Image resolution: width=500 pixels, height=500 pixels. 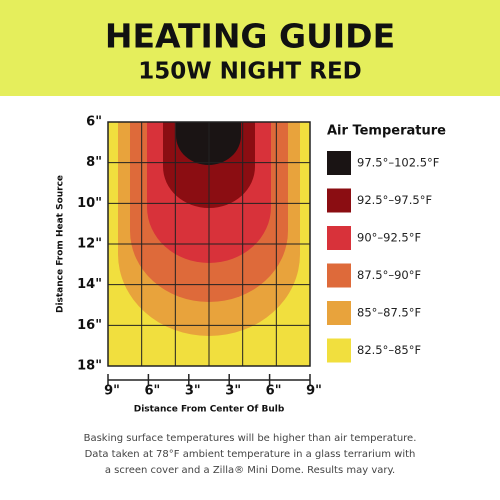 What do you see at coordinates (89, 244) in the screenshot?
I see `y-tick-label: 12"` at bounding box center [89, 244].